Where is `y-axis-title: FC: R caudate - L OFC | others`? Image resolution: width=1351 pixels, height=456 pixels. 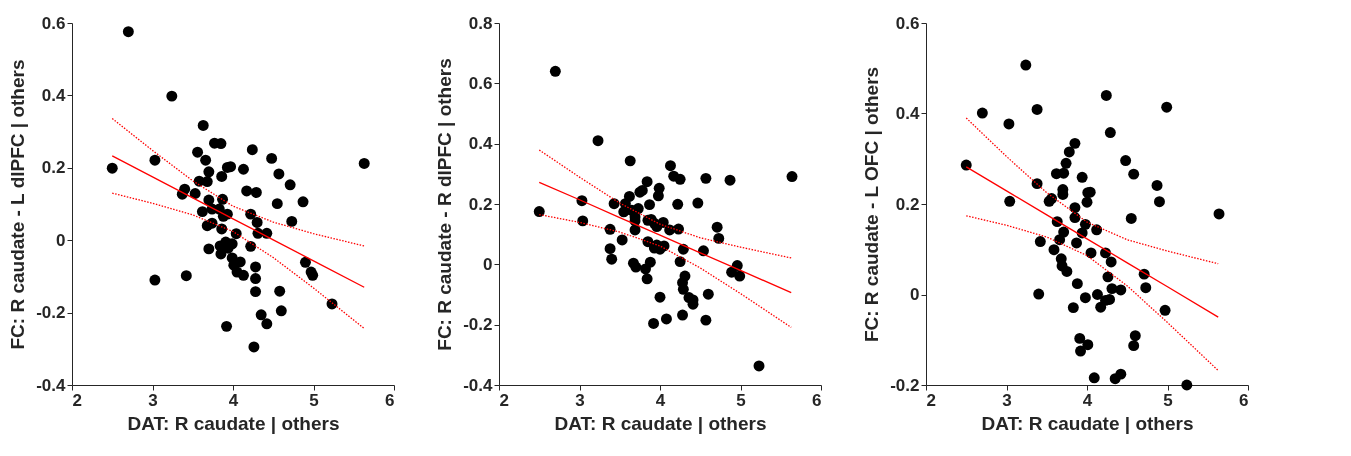
y-axis-title: FC: R caudate - L OFC | others is located at coordinates (872, 204).